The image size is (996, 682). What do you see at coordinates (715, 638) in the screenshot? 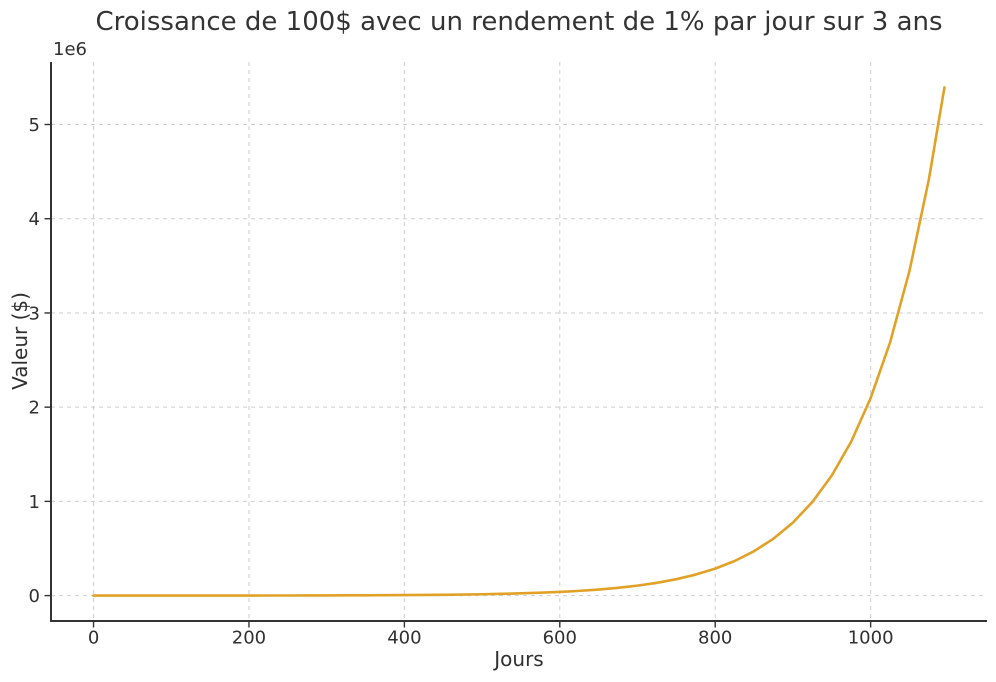
I see `x-tick-label: 800` at bounding box center [715, 638].